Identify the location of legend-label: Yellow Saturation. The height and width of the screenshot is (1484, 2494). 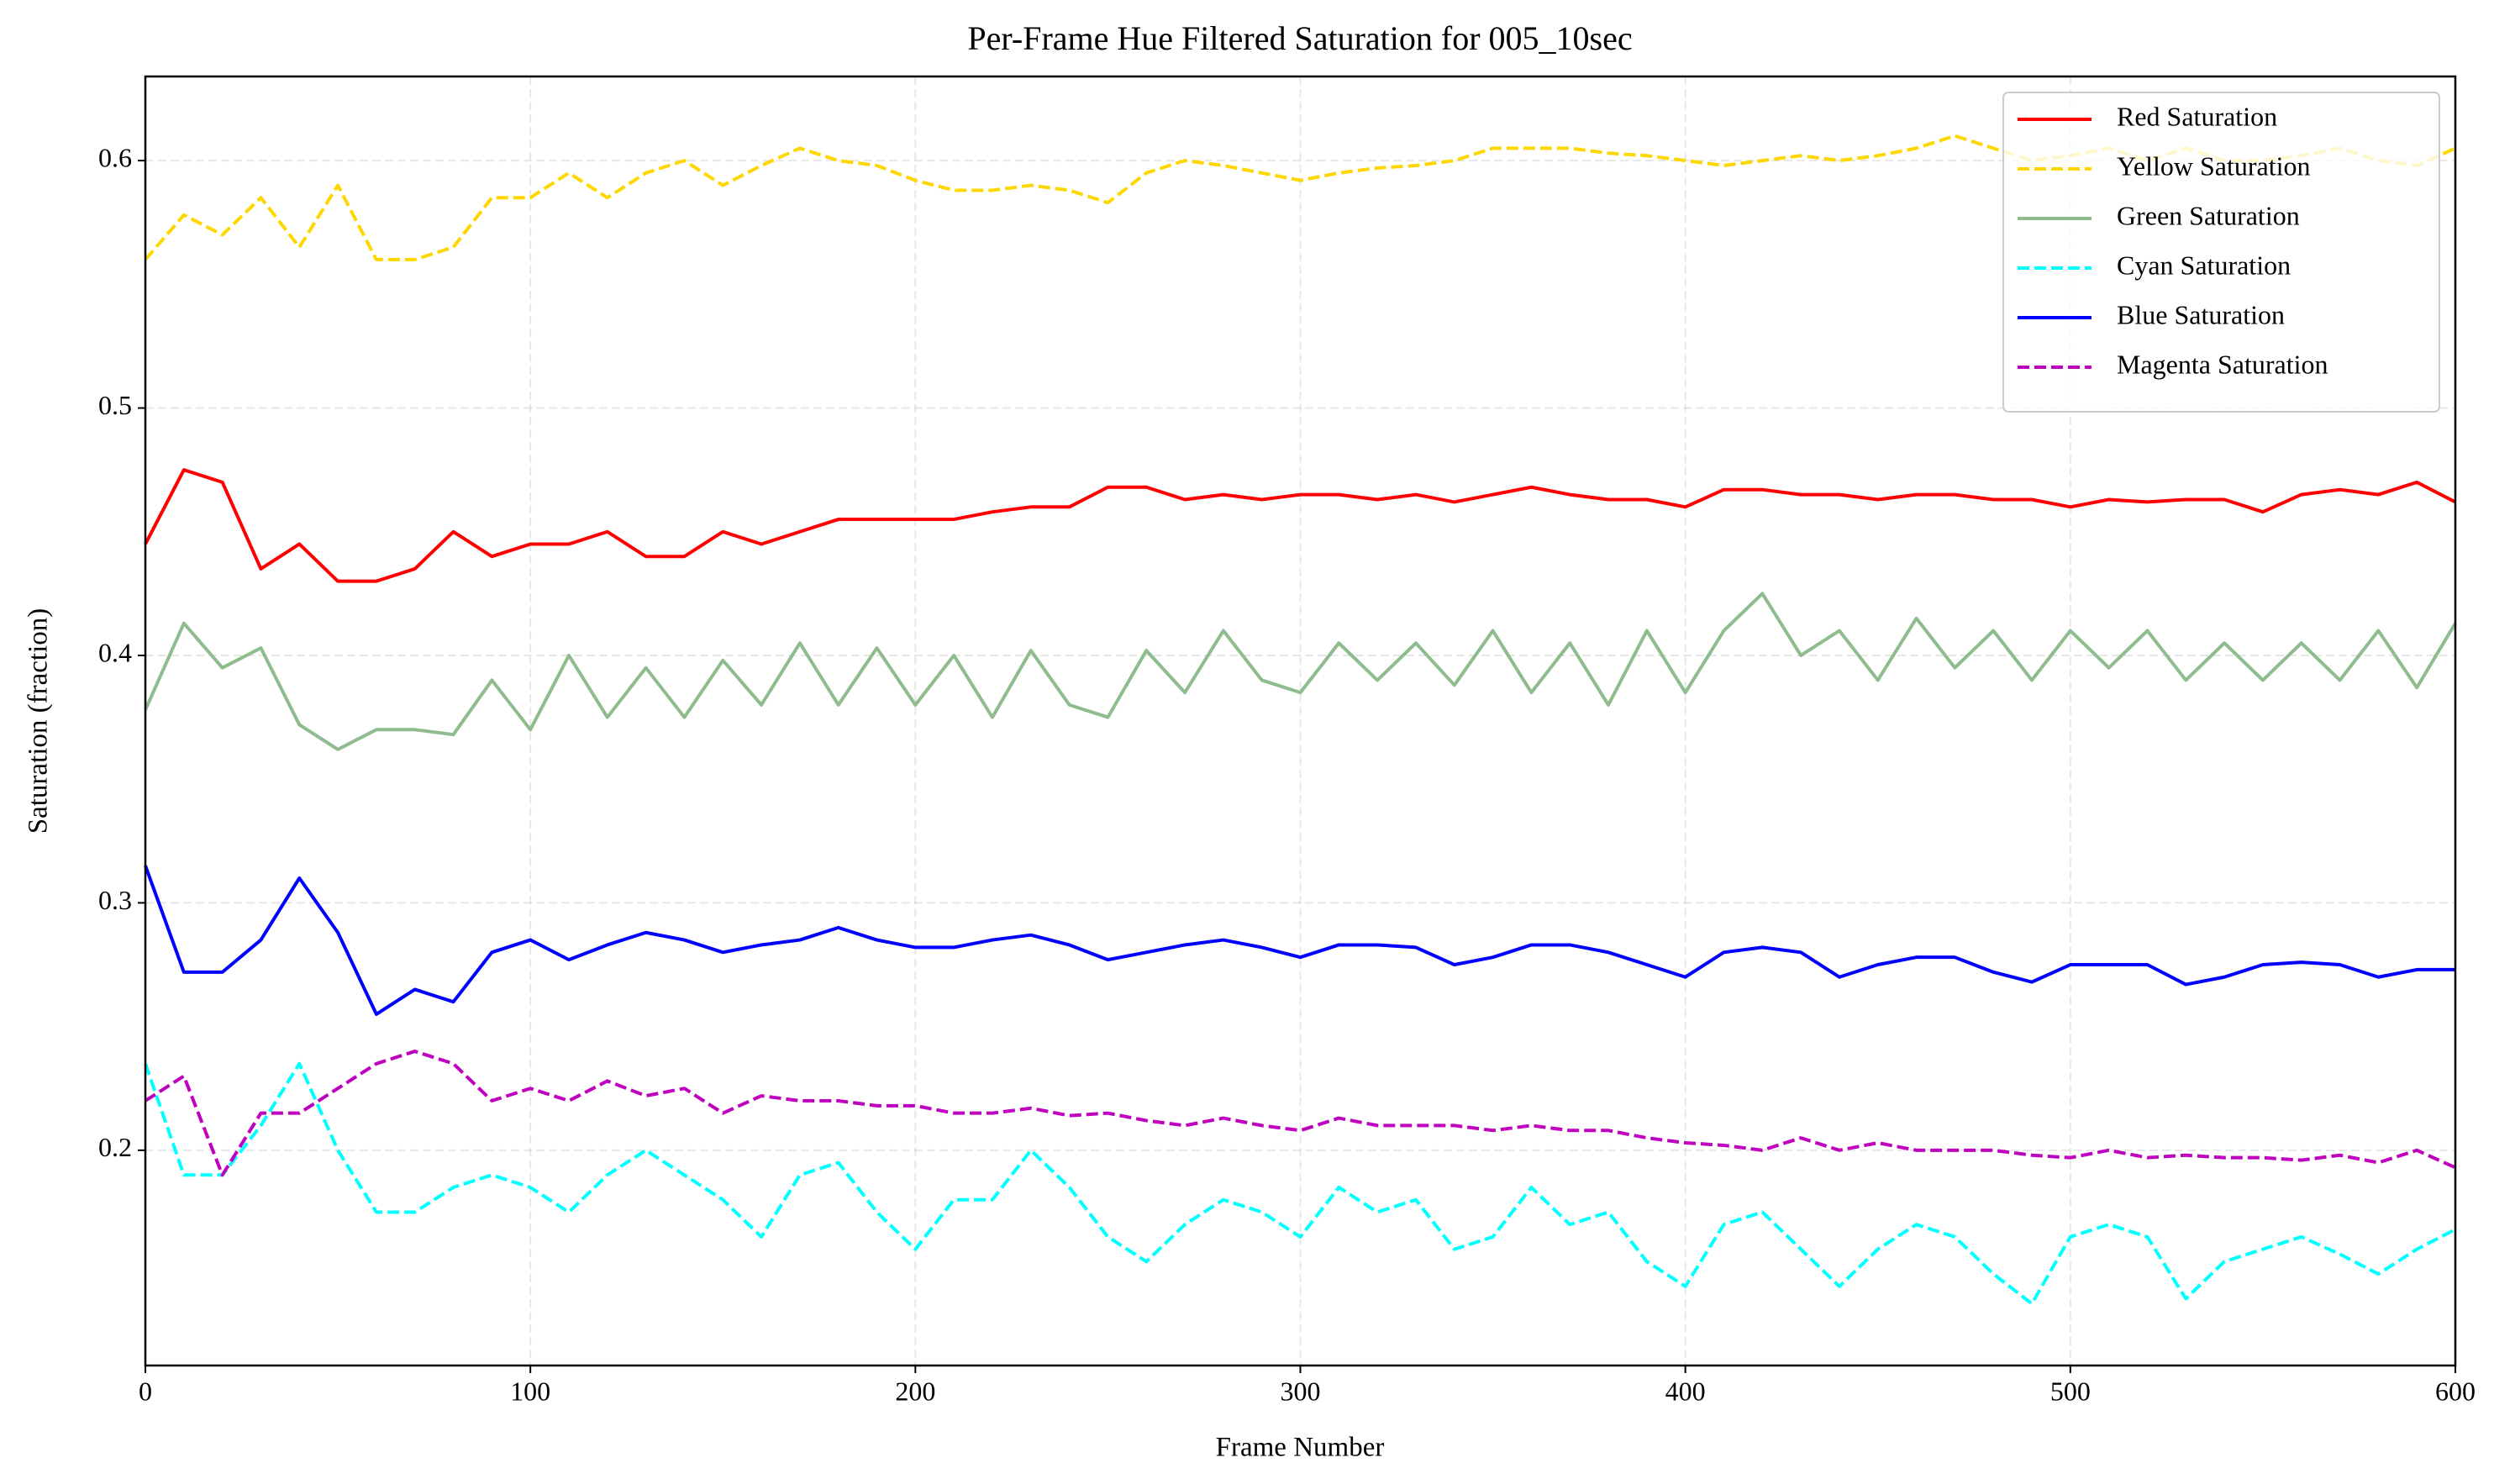
(2214, 166).